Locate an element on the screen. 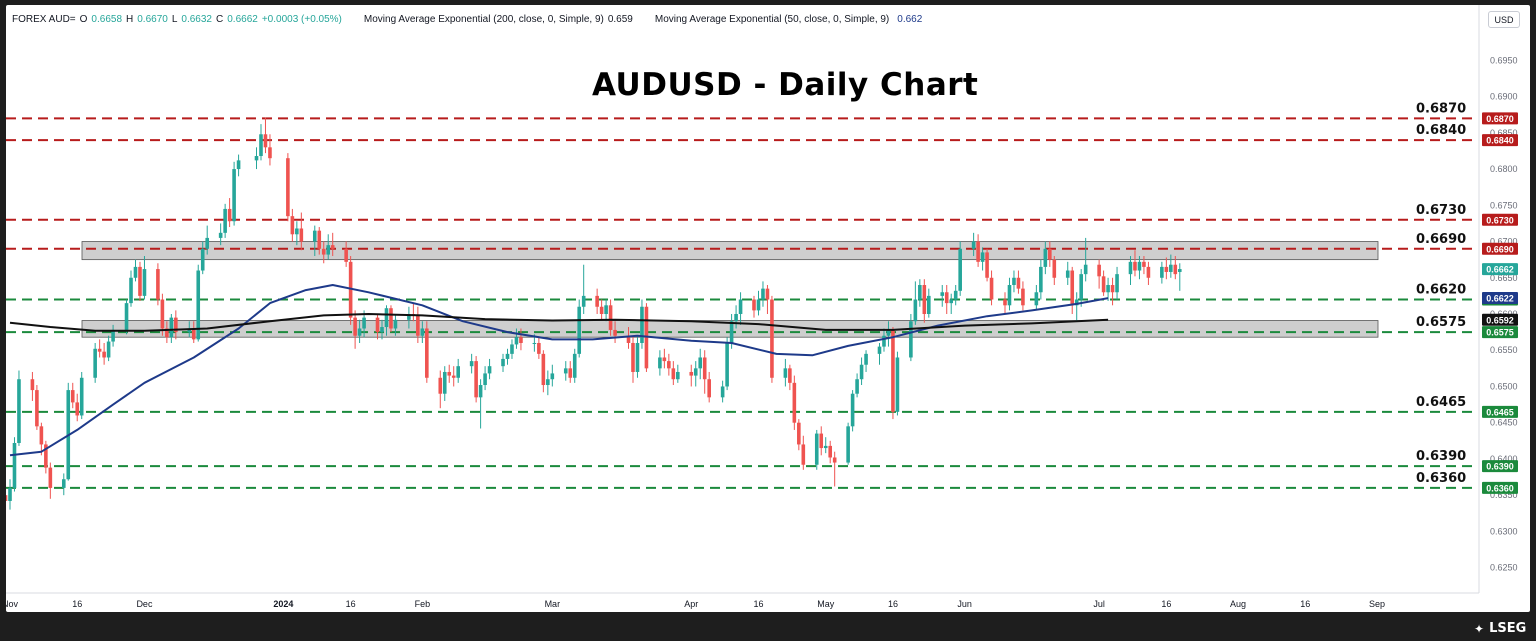 Image resolution: width=1536 pixels, height=641 pixels. level-tag-label: 0.6870 is located at coordinates (1500, 119).